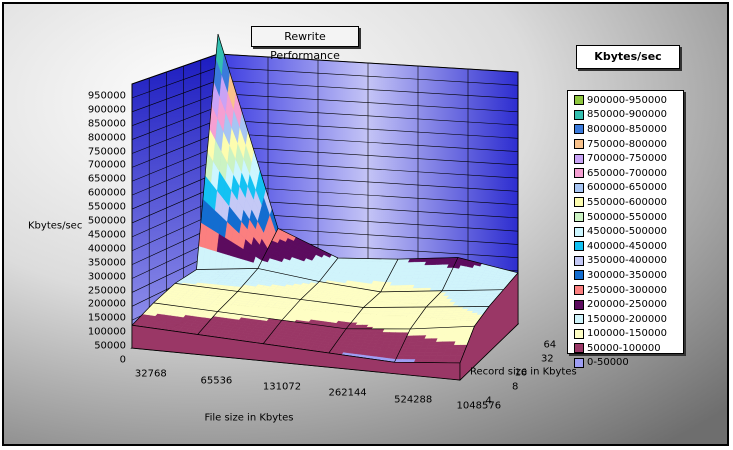  I want to click on legend-item: 50000-100000, so click(628, 348).